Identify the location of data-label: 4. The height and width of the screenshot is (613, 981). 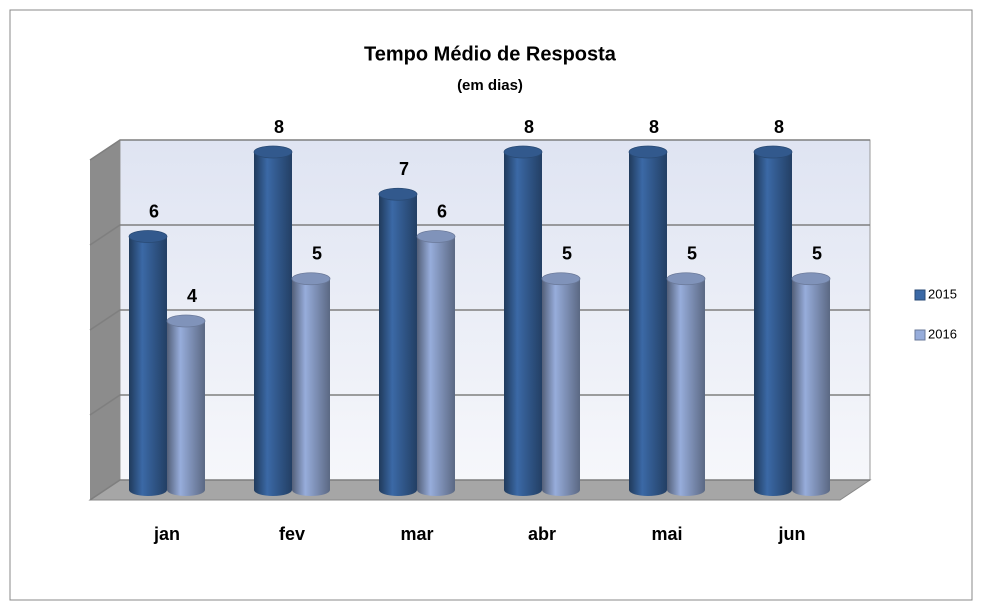
(192, 296).